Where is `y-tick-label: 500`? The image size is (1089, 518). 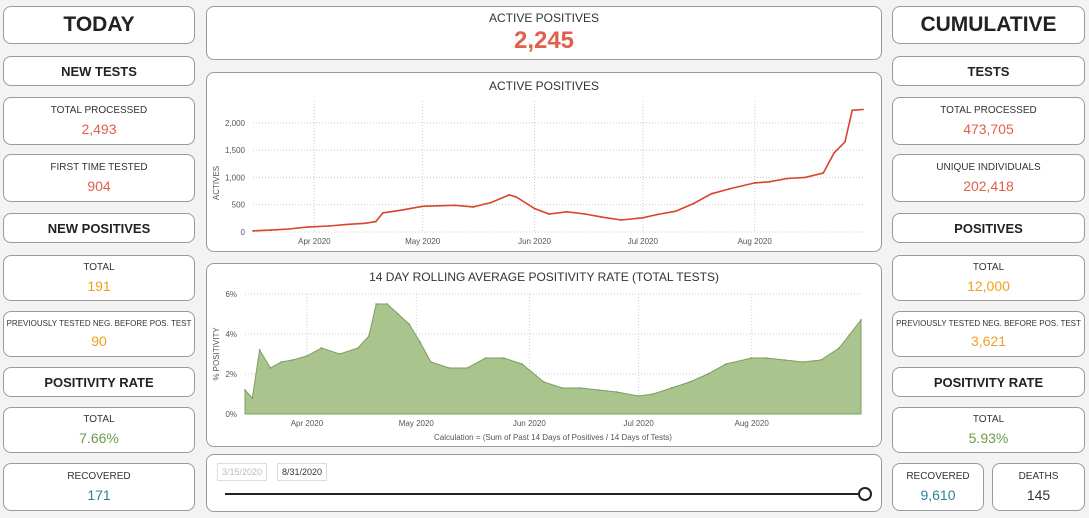 y-tick-label: 500 is located at coordinates (239, 205).